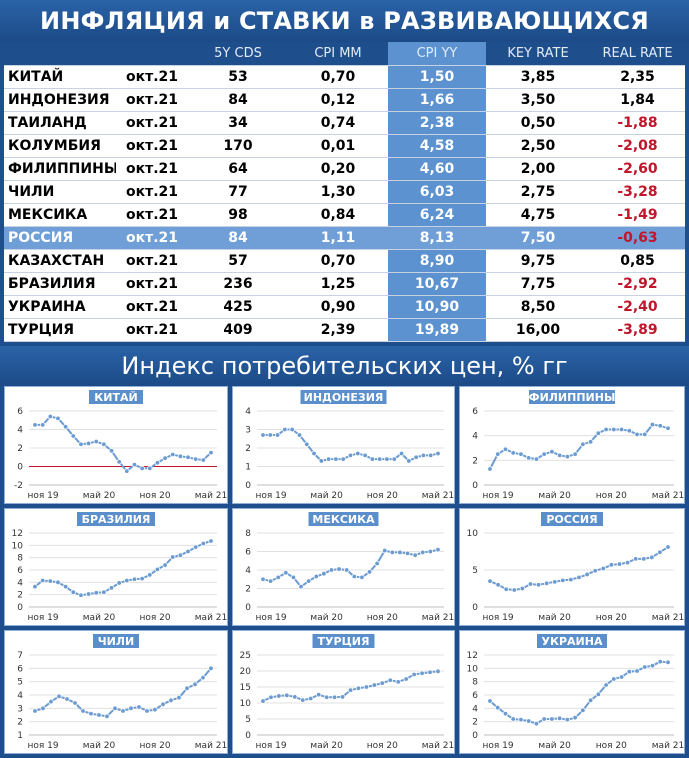 The width and height of the screenshot is (689, 758). I want to click on chart-panel: ИНДОНЕЗИЯ 0 1 2 3 4 ноя 19 май 20 ноя 20 май 21, so click(343, 445).